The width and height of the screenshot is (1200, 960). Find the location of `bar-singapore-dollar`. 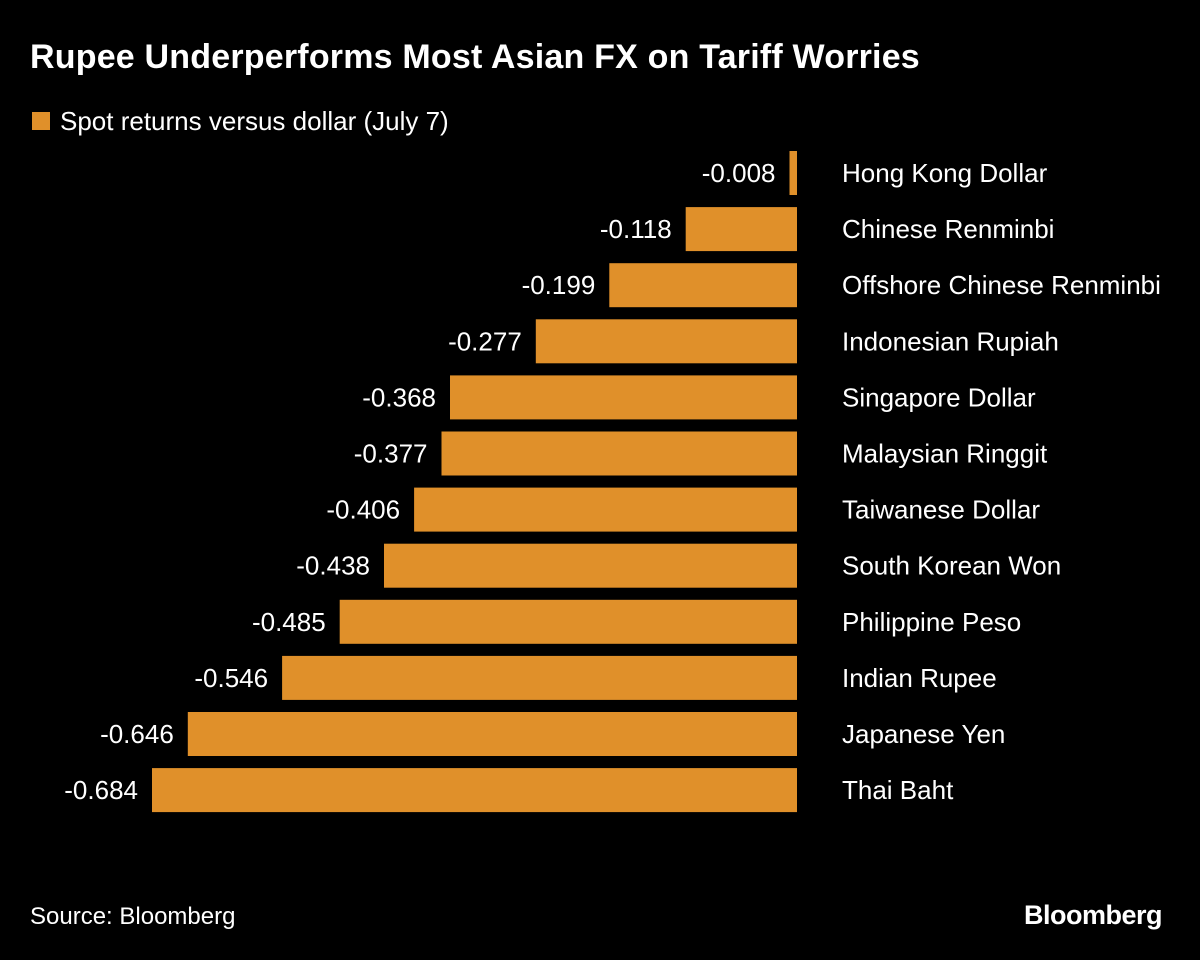

bar-singapore-dollar is located at coordinates (623, 397).